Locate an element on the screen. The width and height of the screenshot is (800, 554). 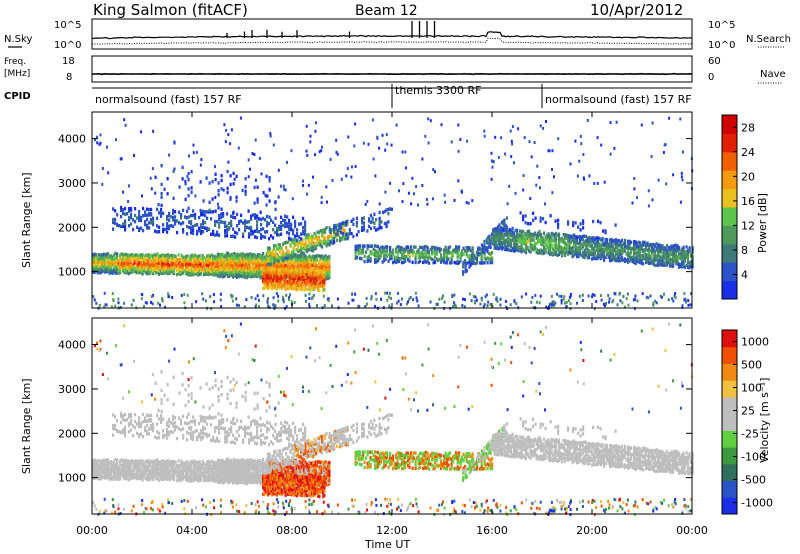
y-tick-label: 3000 is located at coordinates (72, 183).